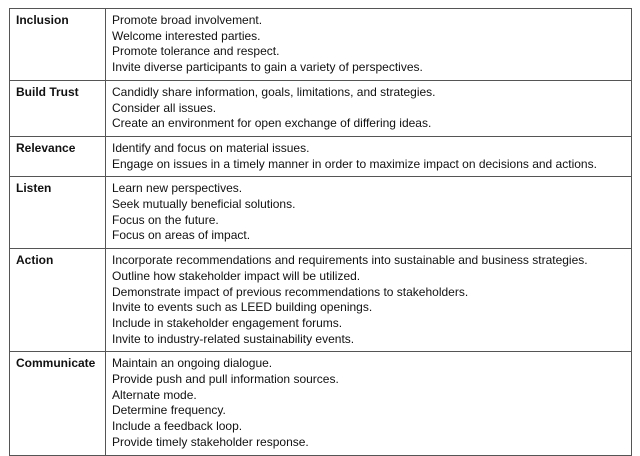 The height and width of the screenshot is (456, 640). I want to click on list-item: Focus on areas of impact., so click(181, 235).